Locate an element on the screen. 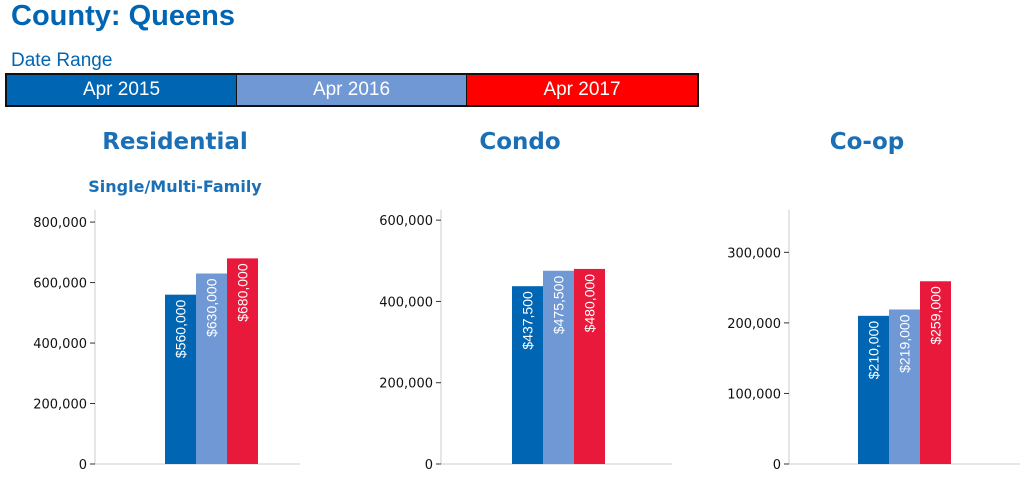 The height and width of the screenshot is (480, 1024). date-range-legend: Apr 2015 Apr 2016 Apr 2017 is located at coordinates (352, 90).